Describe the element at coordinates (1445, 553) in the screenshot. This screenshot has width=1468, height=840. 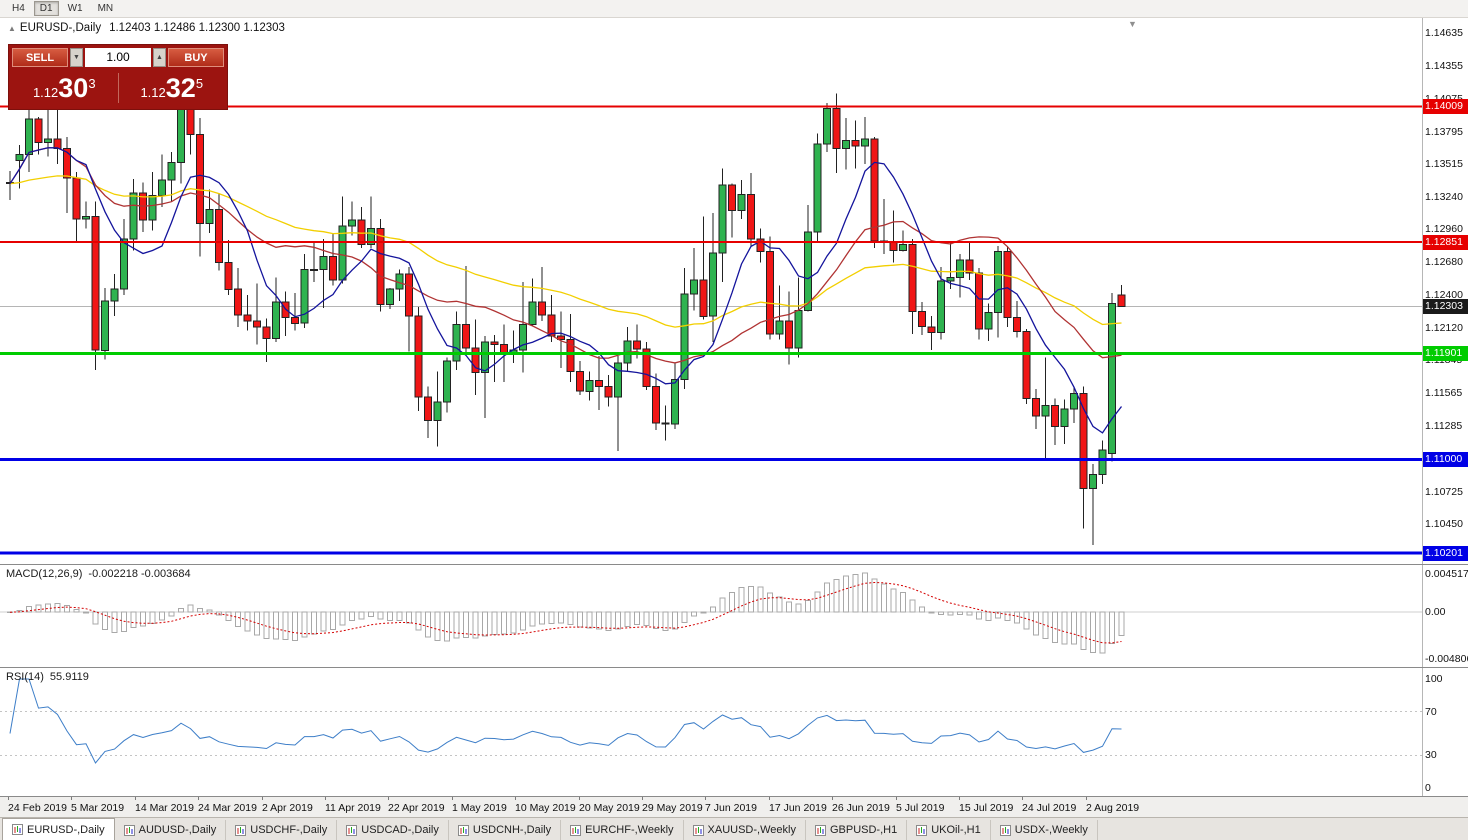
I see `hline-price-tag: 1.10201` at that location.